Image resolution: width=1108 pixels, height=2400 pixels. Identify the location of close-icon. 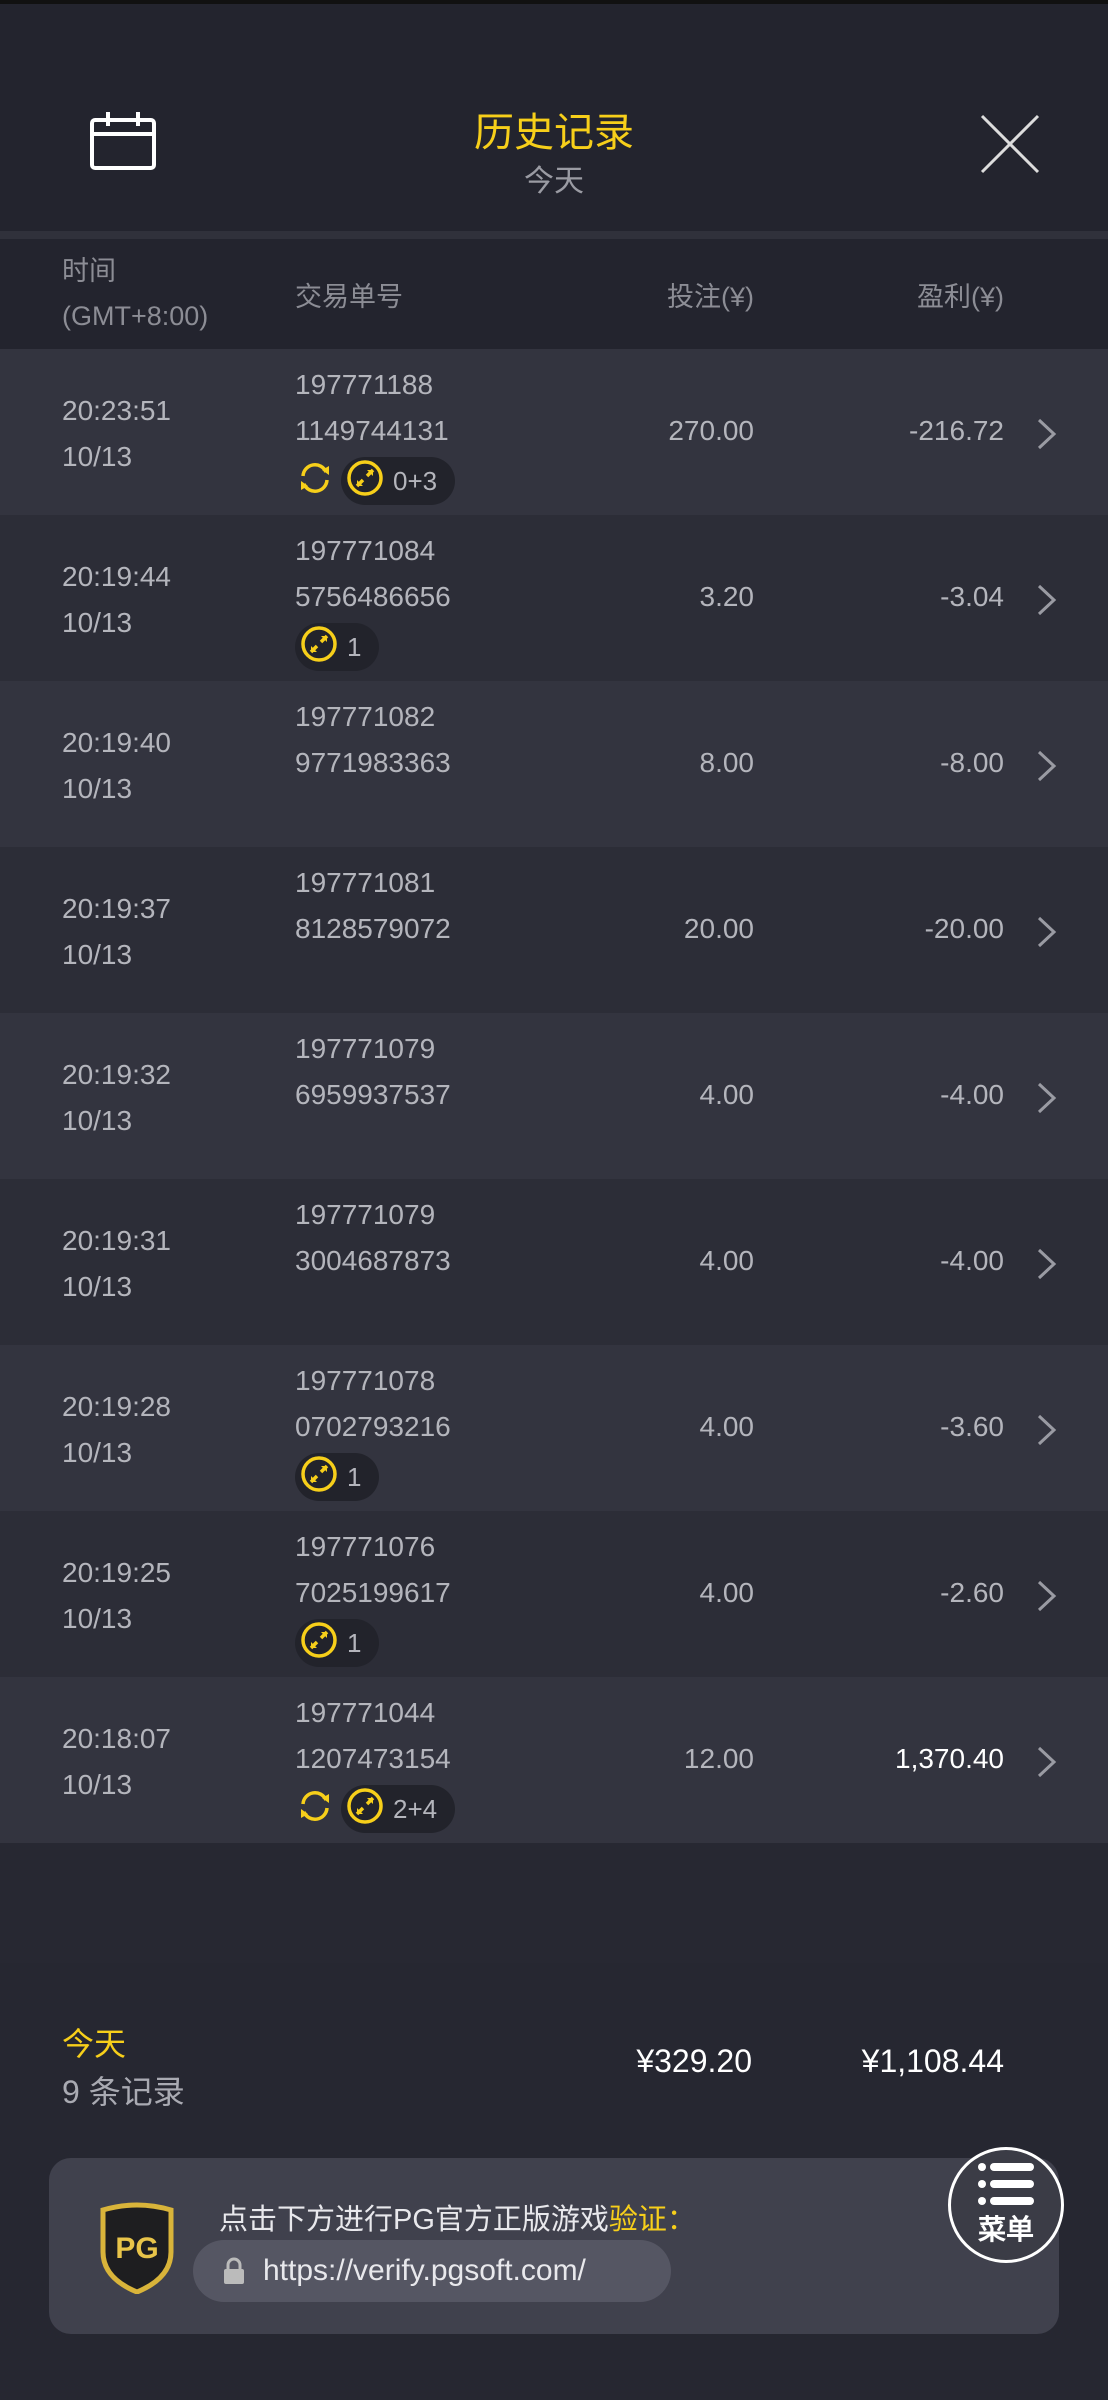
(1010, 144).